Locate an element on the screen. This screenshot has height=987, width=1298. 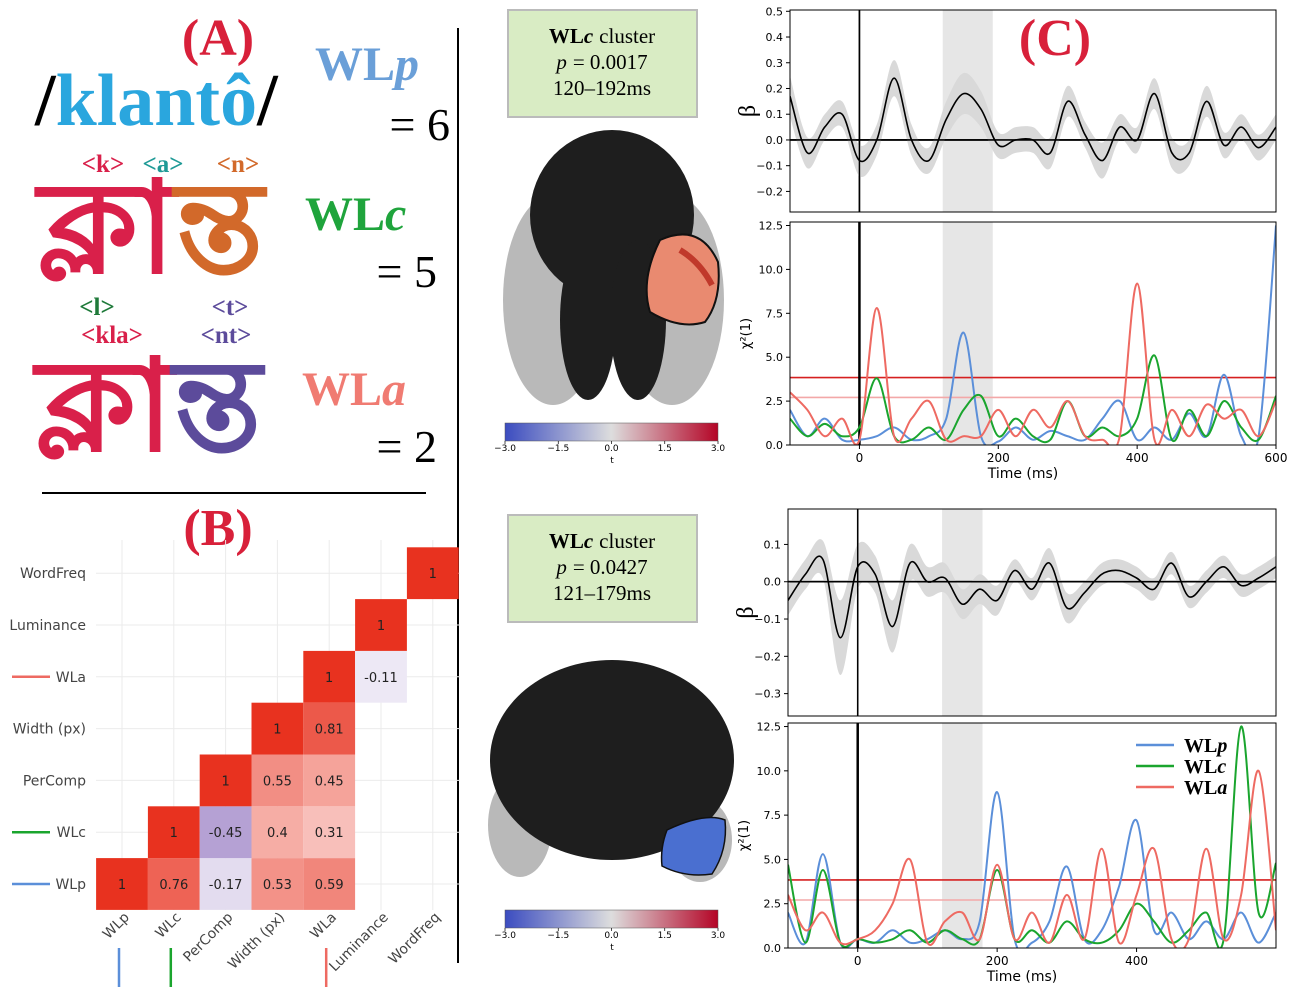
legend-label: WLa is located at coordinates (1205, 788).